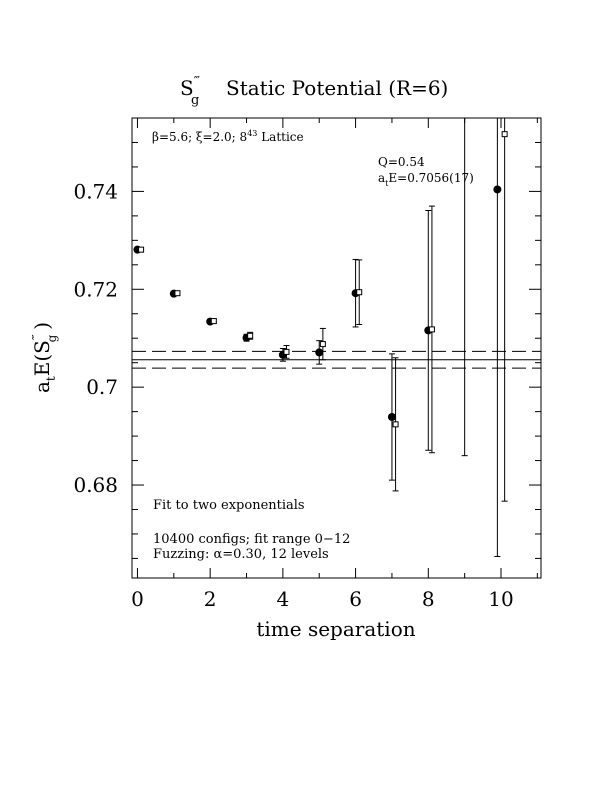 The image size is (612, 792). I want to click on fit-lines, so click(336, 359).